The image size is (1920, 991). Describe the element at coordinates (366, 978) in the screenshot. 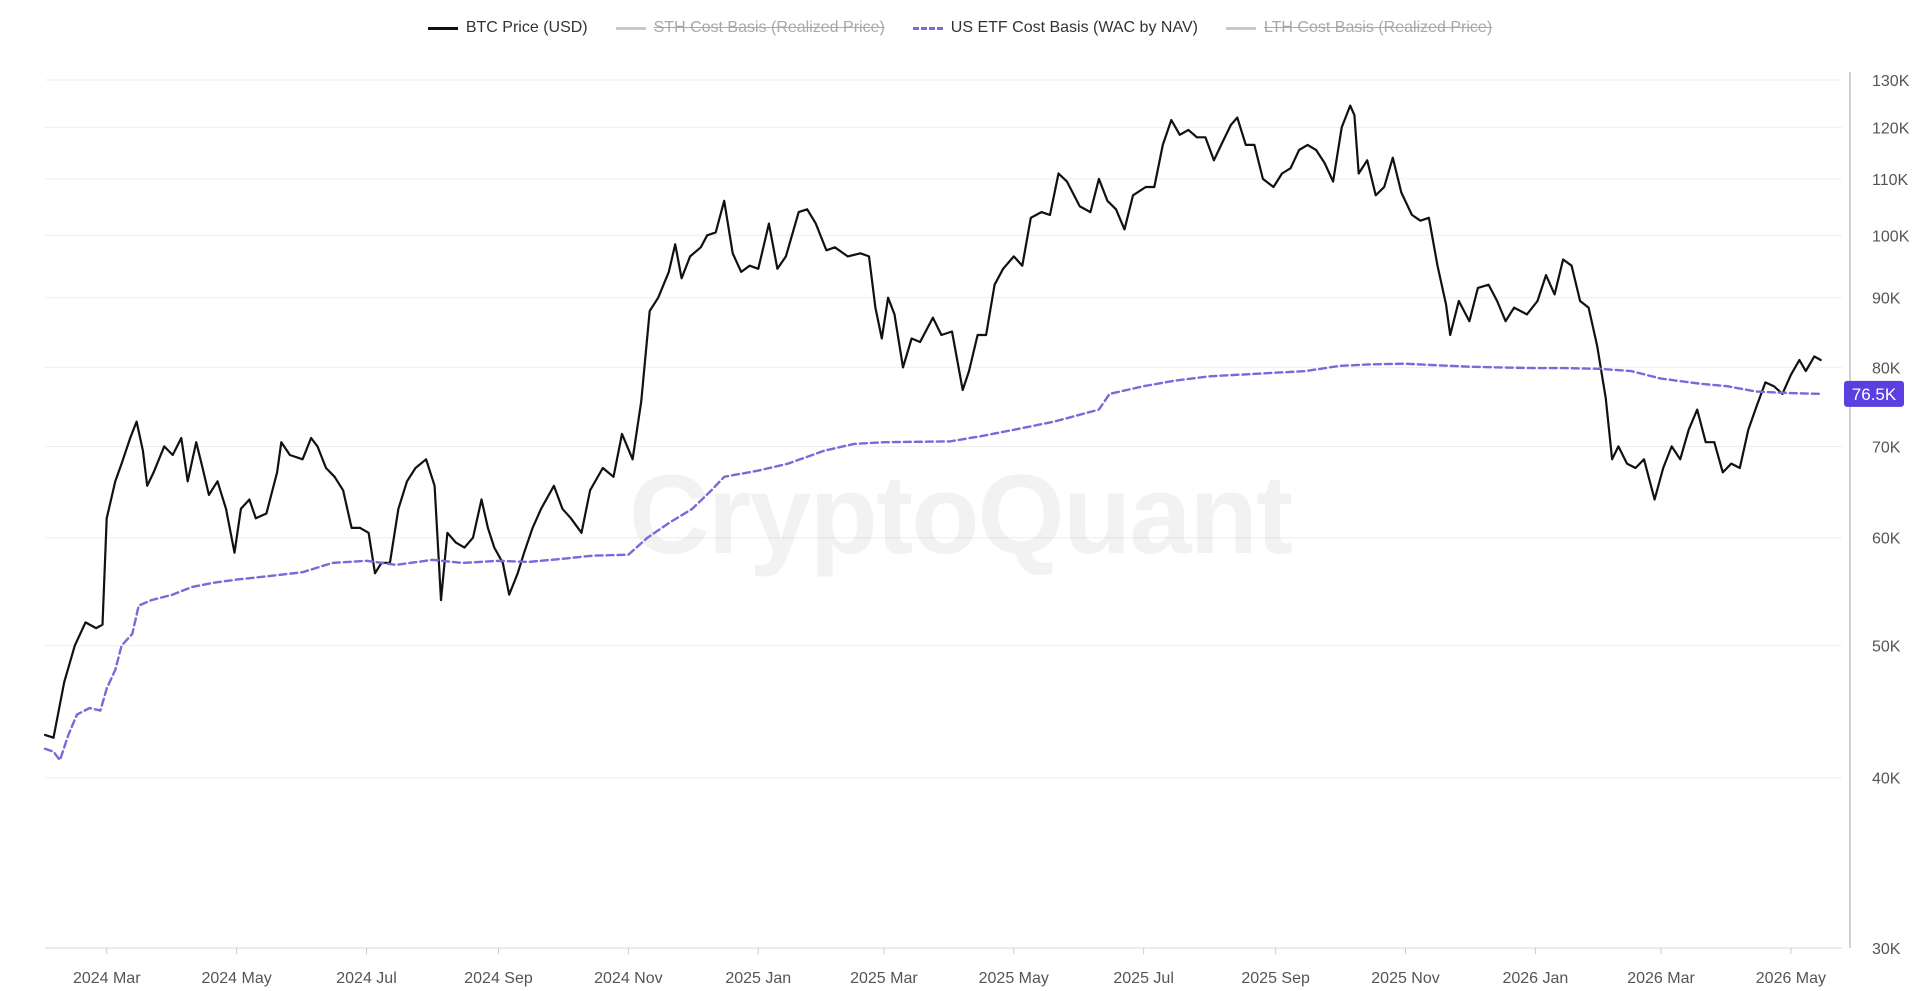

I see `x-tick-label-2024-07-01: 2024 Jul` at that location.